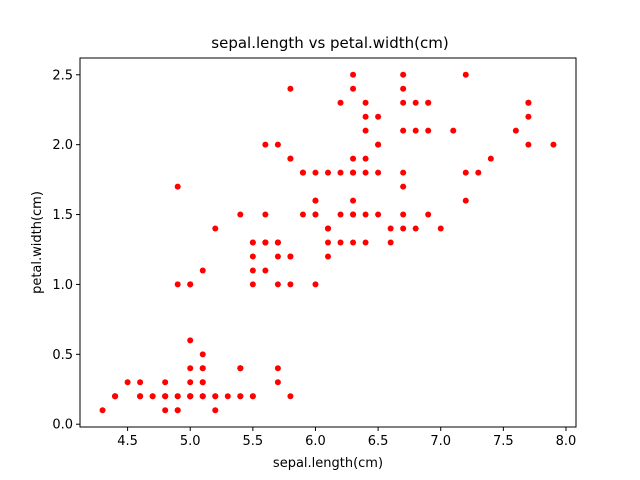 Image resolution: width=640 pixels, height=480 pixels. I want to click on y-tick-label: 0.5, so click(62, 355).